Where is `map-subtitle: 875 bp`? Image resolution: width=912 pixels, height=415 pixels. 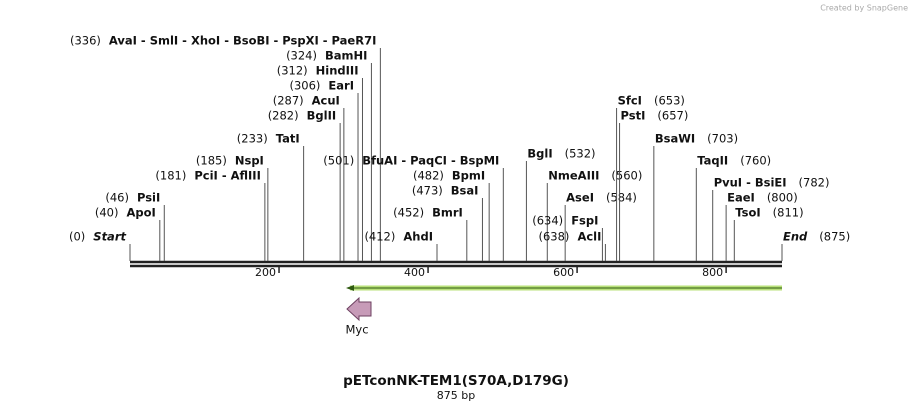
map-subtitle: 875 bp is located at coordinates (456, 395).